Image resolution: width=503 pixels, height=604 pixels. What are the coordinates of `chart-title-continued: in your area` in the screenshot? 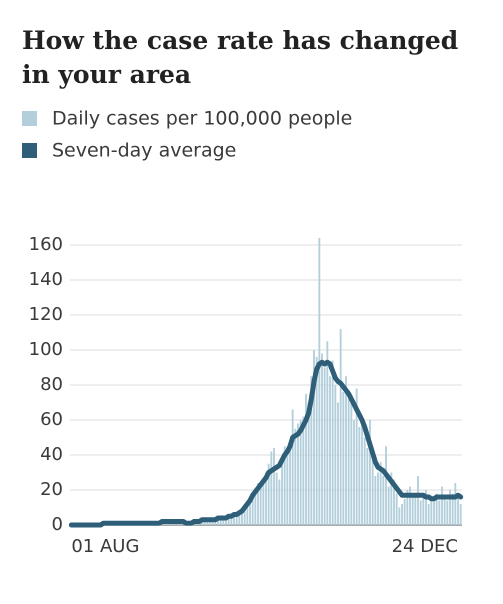 It's located at (106, 74).